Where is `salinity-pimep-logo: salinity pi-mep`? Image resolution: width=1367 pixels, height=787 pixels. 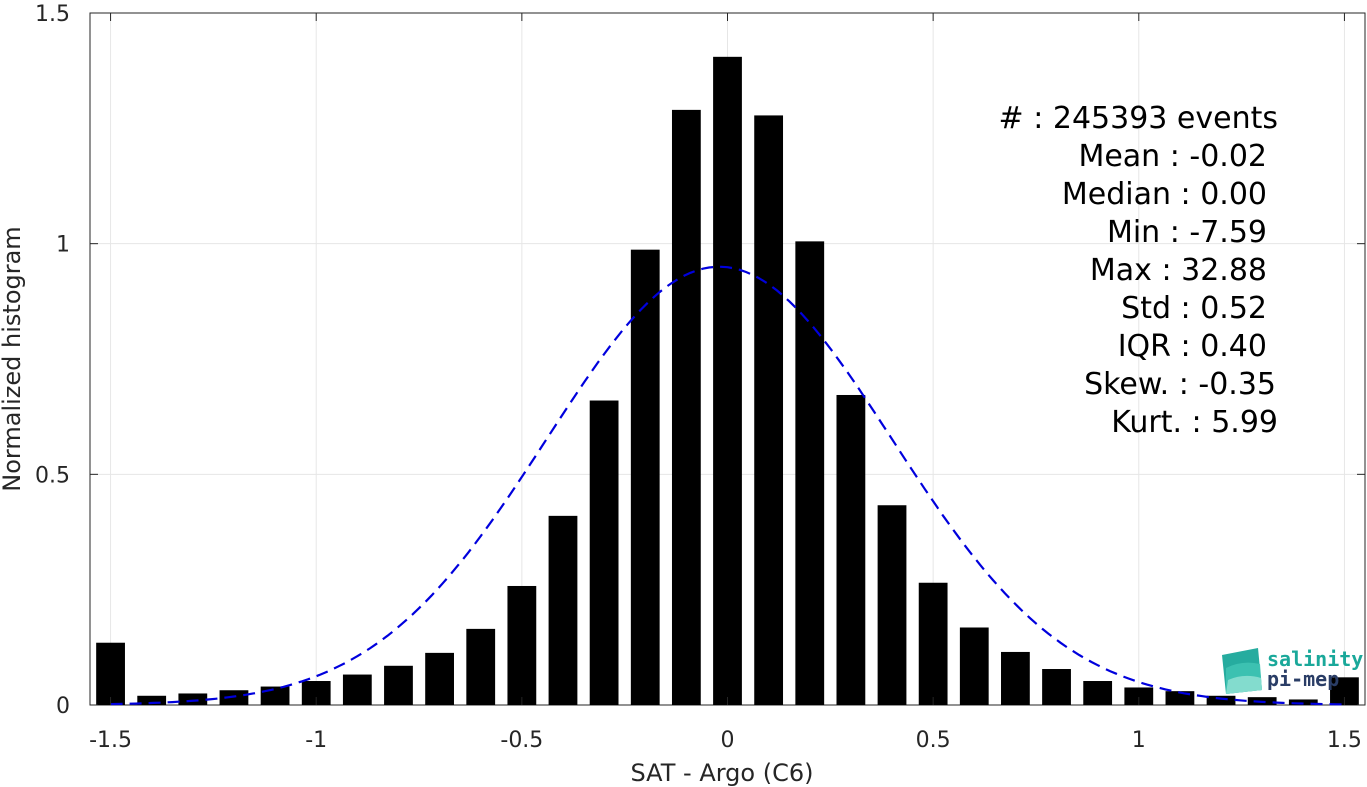
salinity-pimep-logo: salinity pi-mep is located at coordinates (1292, 670).